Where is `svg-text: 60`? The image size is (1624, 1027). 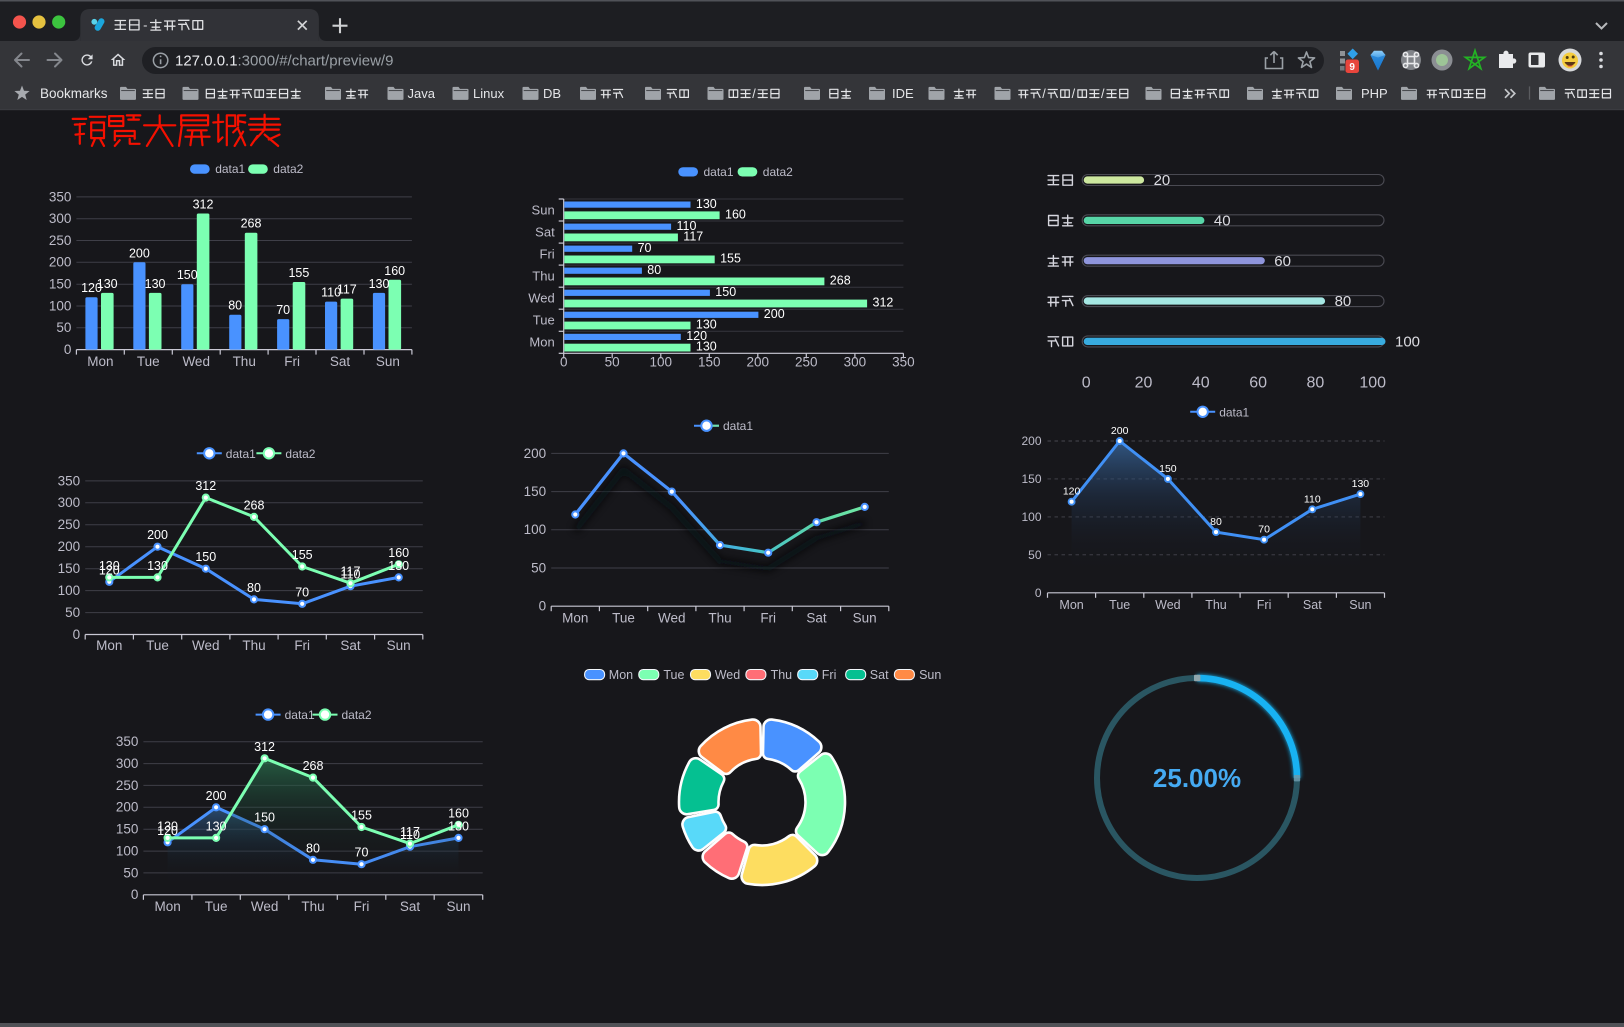
svg-text: 60 is located at coordinates (1282, 261).